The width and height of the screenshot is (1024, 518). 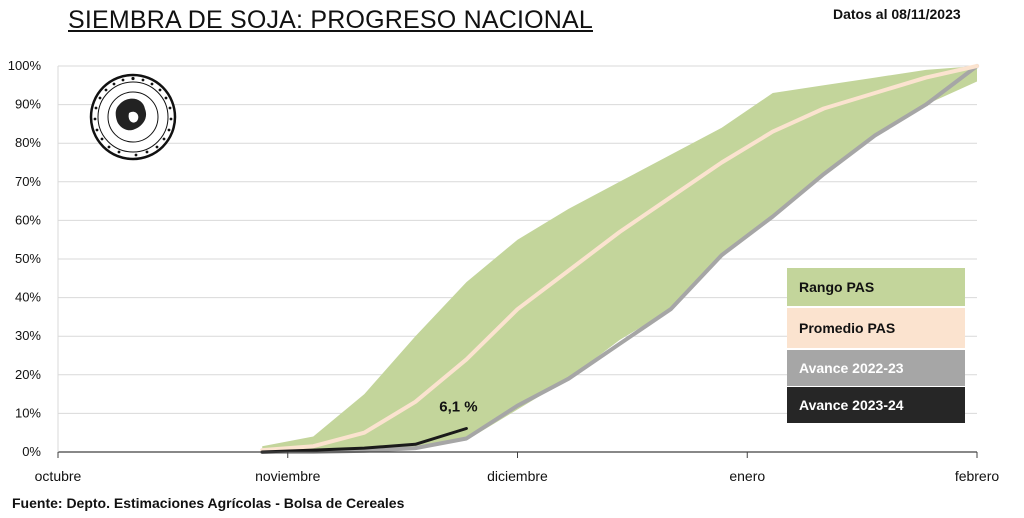 What do you see at coordinates (517, 476) in the screenshot?
I see `x-tick-label: diciembre` at bounding box center [517, 476].